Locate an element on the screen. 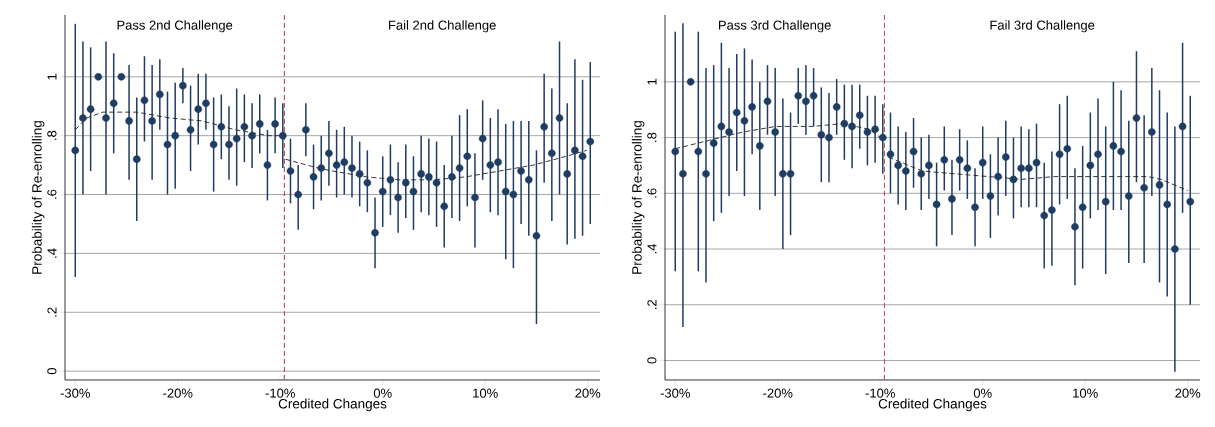 This screenshot has width=1215, height=427. annotation: Fail 3rd Challenge is located at coordinates (1042, 26).